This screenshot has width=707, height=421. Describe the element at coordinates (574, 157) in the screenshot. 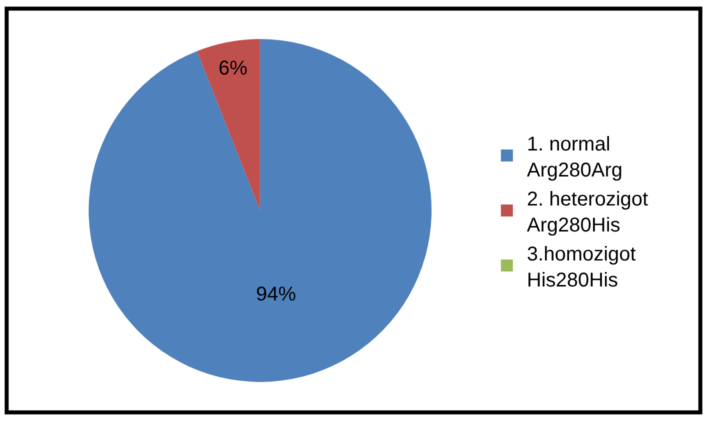

I see `legend-label: 1. normal Arg280Arg` at that location.